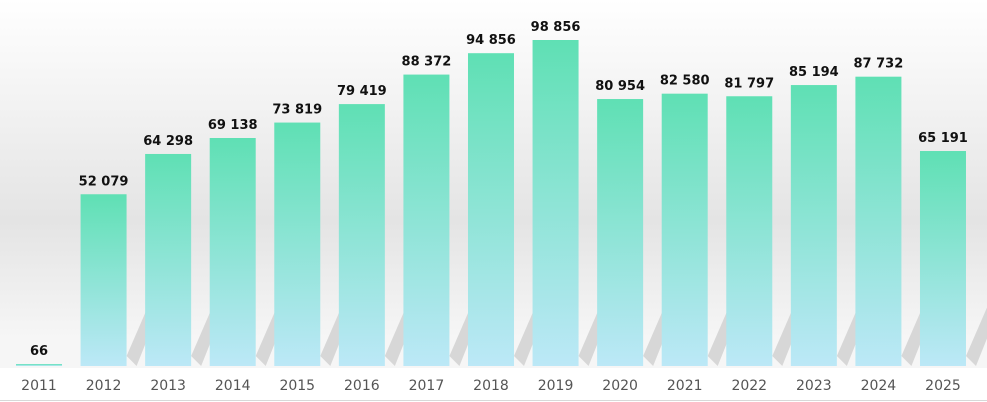 This screenshot has width=987, height=402. What do you see at coordinates (104, 181) in the screenshot?
I see `data-label-2012: 52 079` at bounding box center [104, 181].